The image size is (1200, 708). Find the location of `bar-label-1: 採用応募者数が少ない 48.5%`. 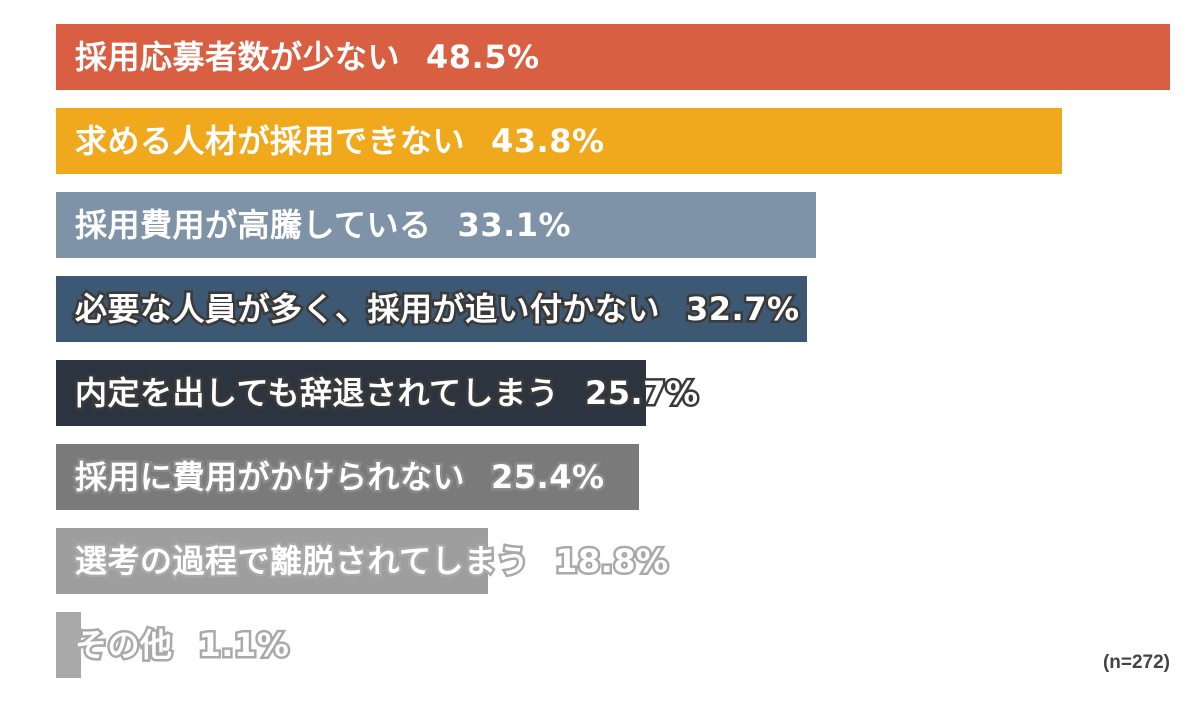

bar-label-1: 採用応募者数が少ない 48.5% is located at coordinates (307, 57).